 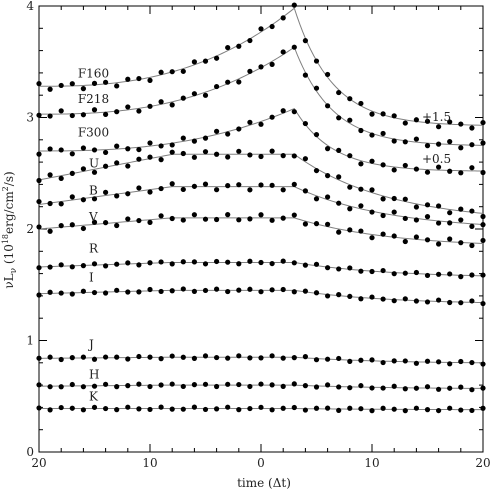 What do you see at coordinates (94, 374) in the screenshot?
I see `series-label-h: H` at bounding box center [94, 374].